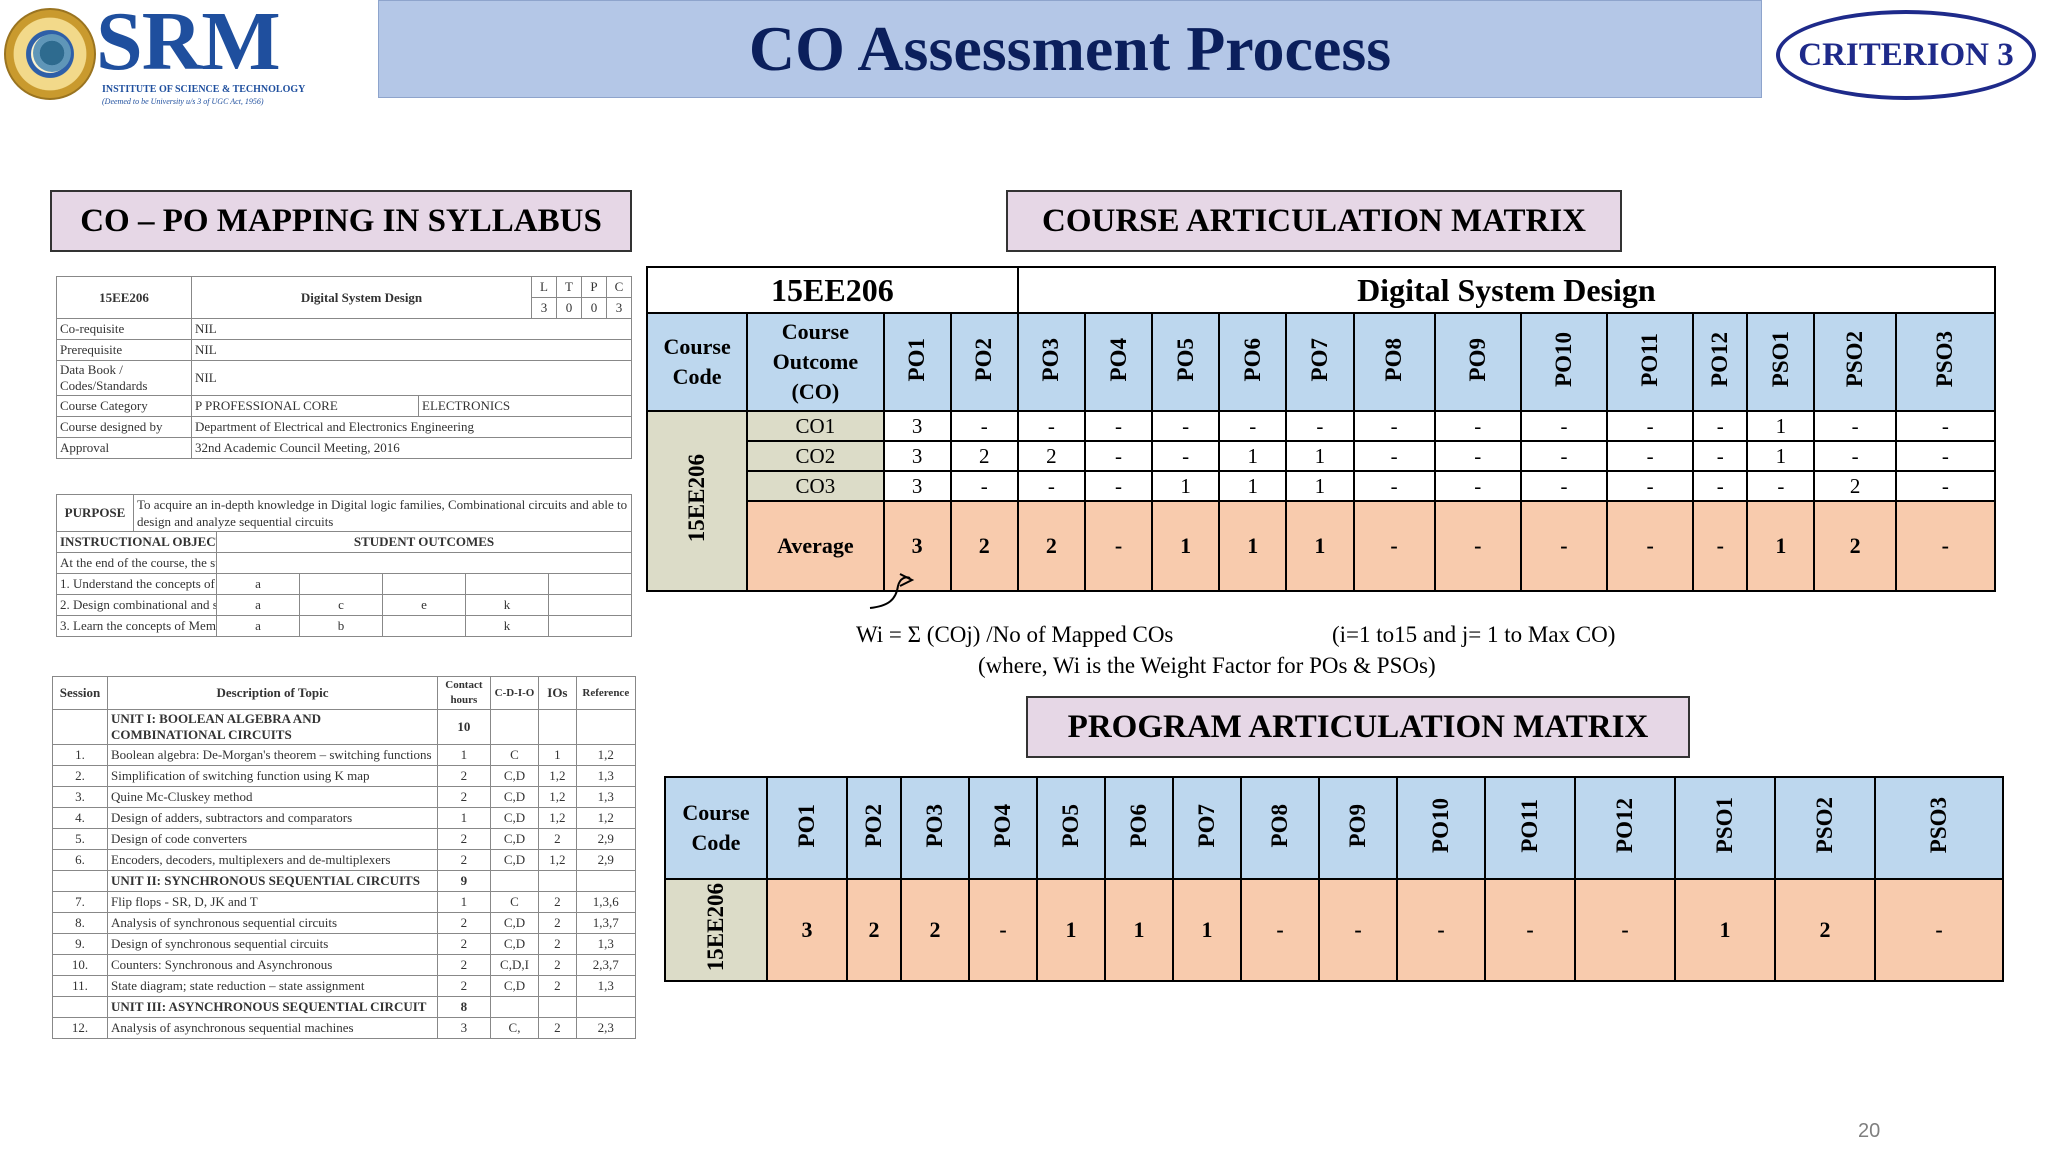  I want to click on session-row: 7. Flip flops - SR, D, JK and T 1 C 2 1,3,6, so click(344, 902).